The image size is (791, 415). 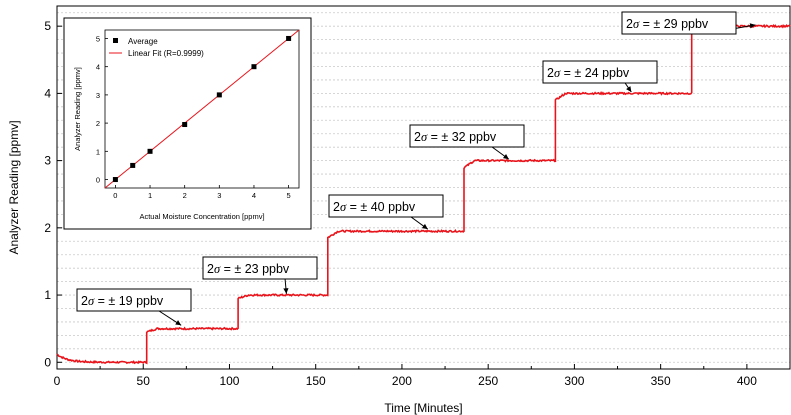 I want to click on x-tick-label: 50, so click(x=144, y=381).